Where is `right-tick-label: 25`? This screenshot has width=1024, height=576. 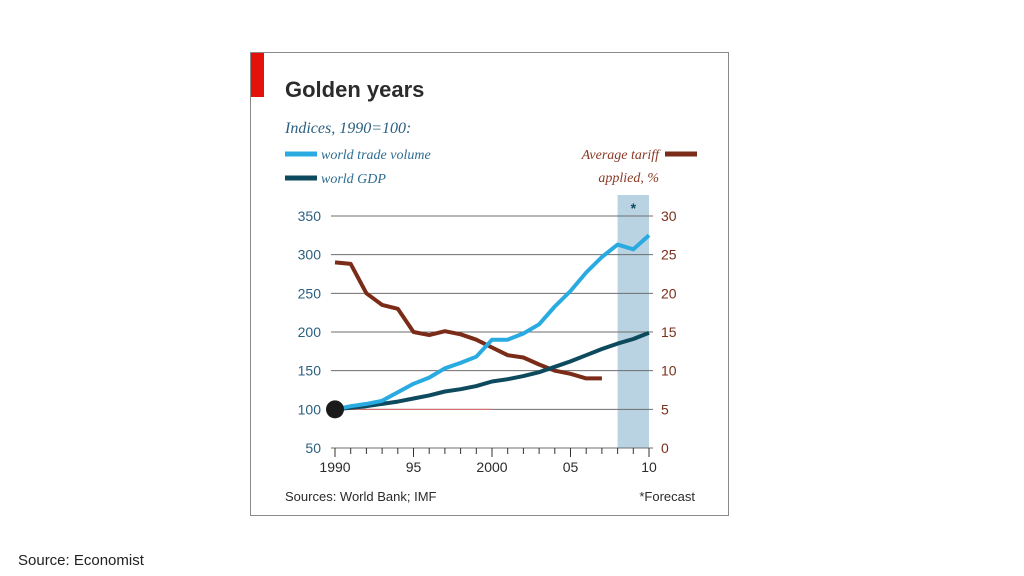
right-tick-label: 25 is located at coordinates (669, 255).